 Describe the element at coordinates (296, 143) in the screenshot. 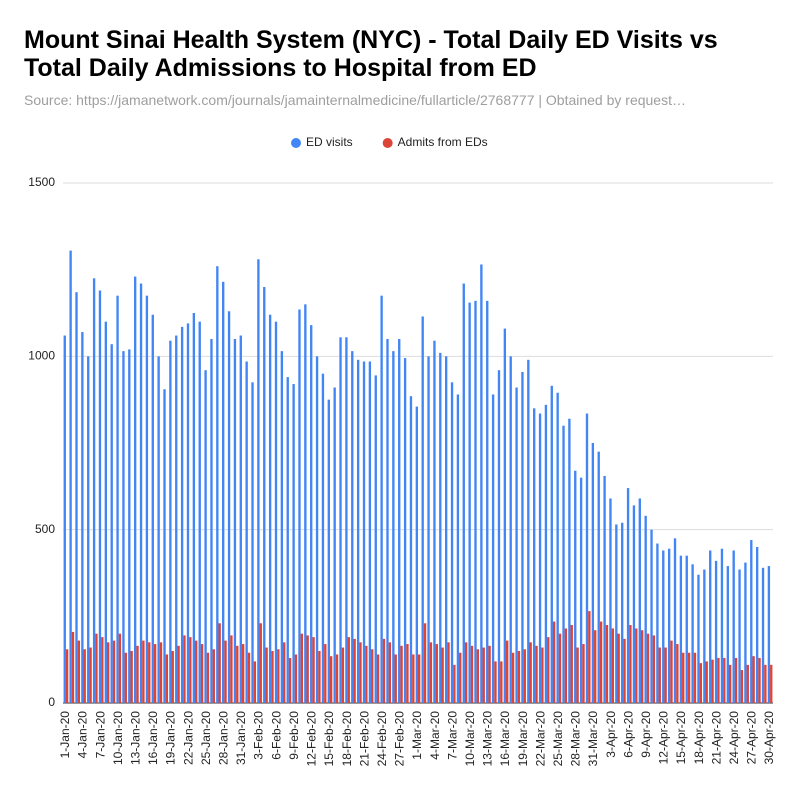

I see `legend-swatch` at that location.